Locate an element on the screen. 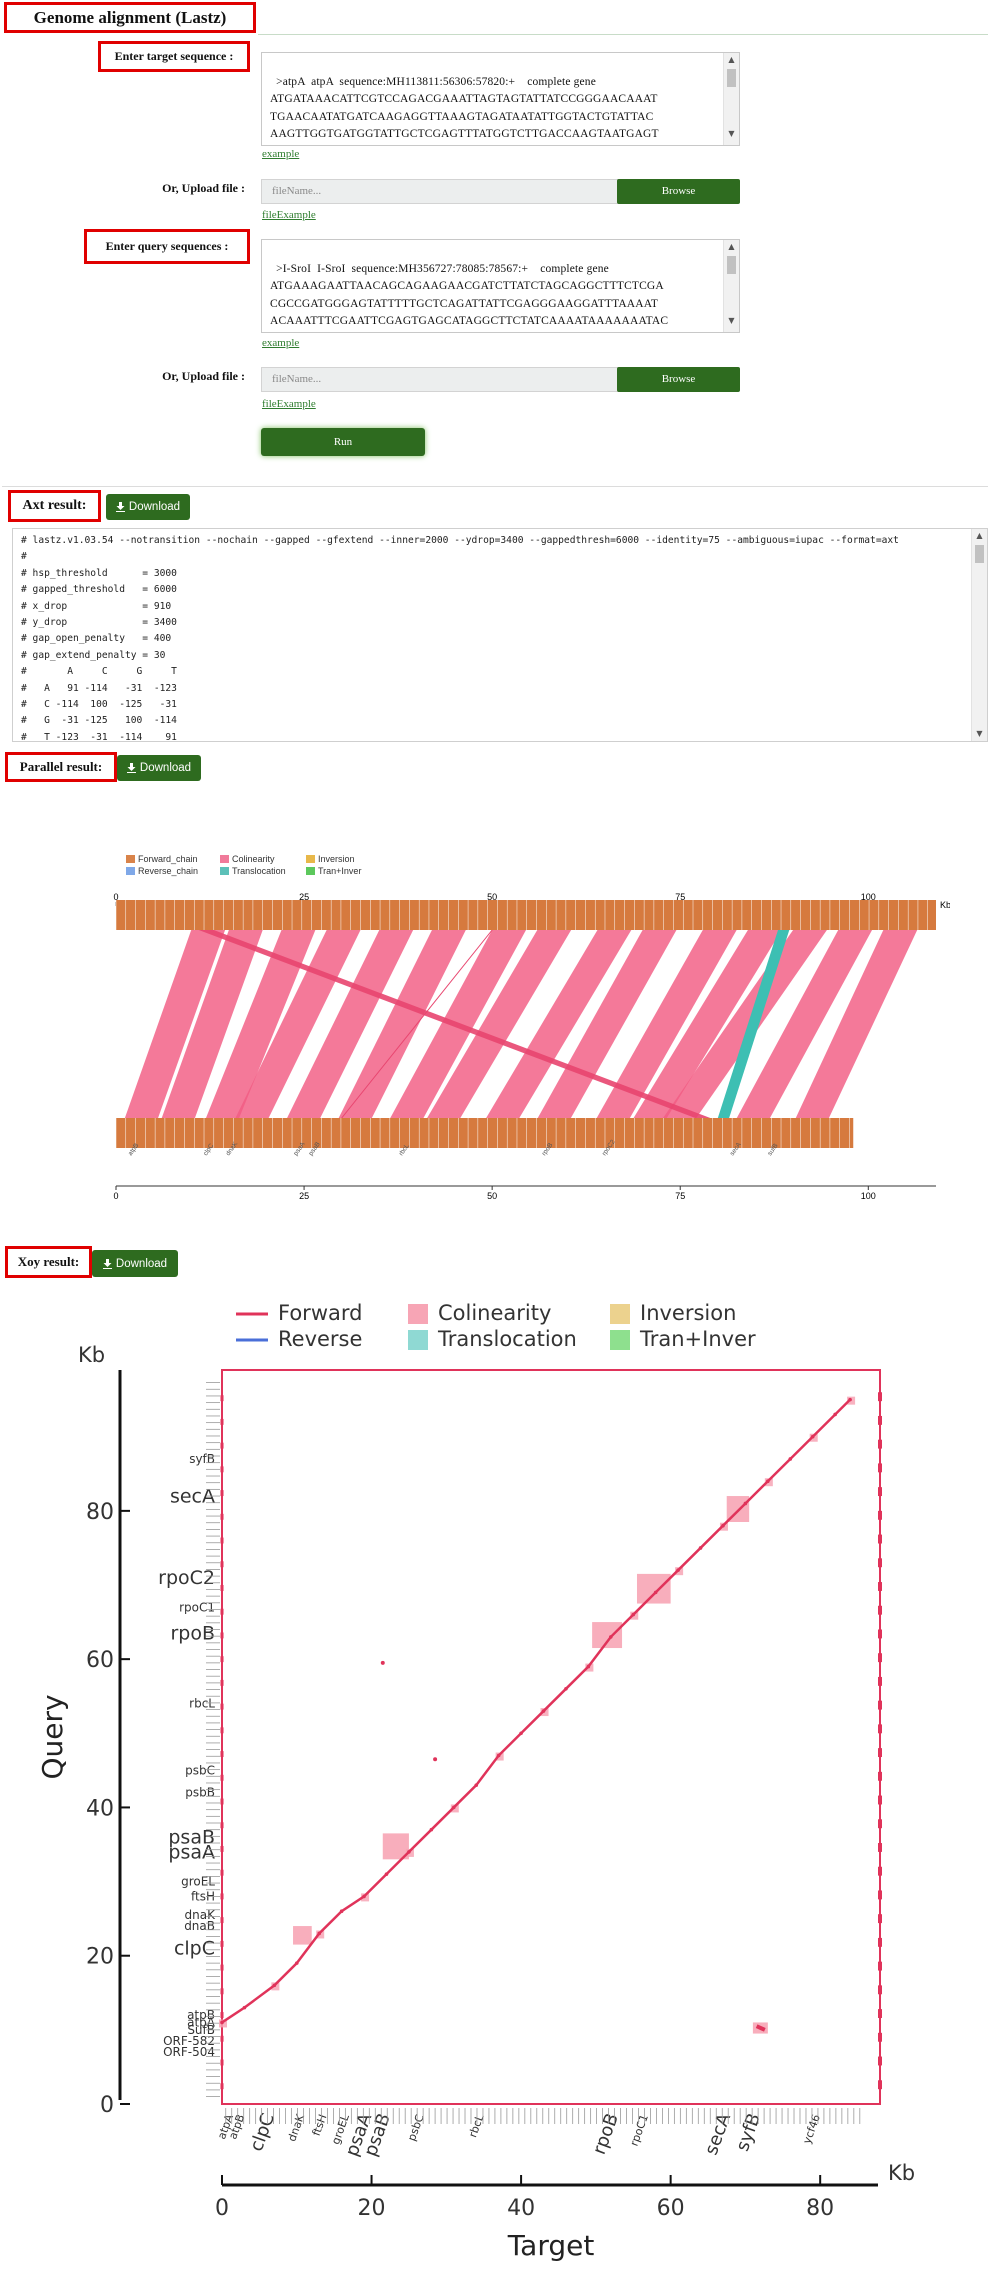 The height and width of the screenshot is (2274, 1003). y-gene-label: atpA is located at coordinates (201, 2022).